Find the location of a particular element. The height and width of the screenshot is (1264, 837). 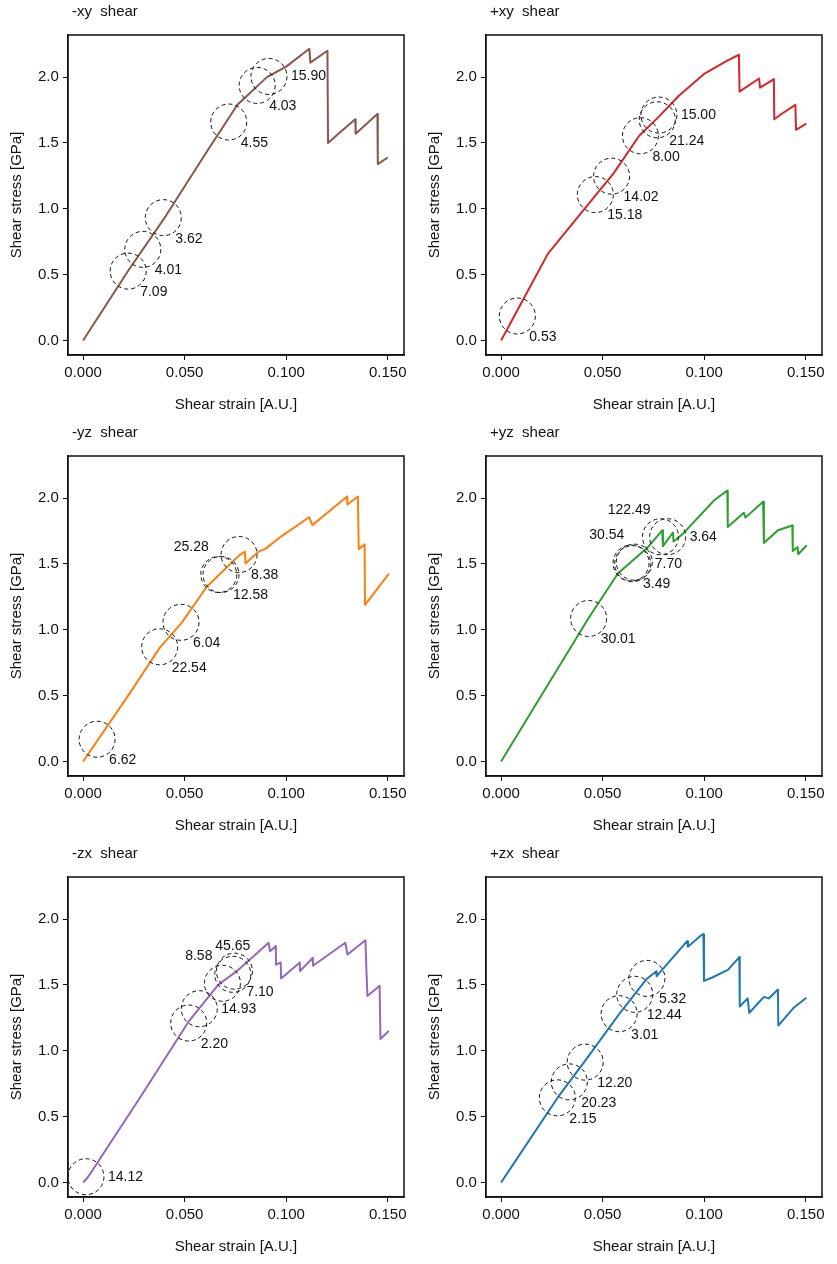

annotation: 12.44 is located at coordinates (664, 1014).